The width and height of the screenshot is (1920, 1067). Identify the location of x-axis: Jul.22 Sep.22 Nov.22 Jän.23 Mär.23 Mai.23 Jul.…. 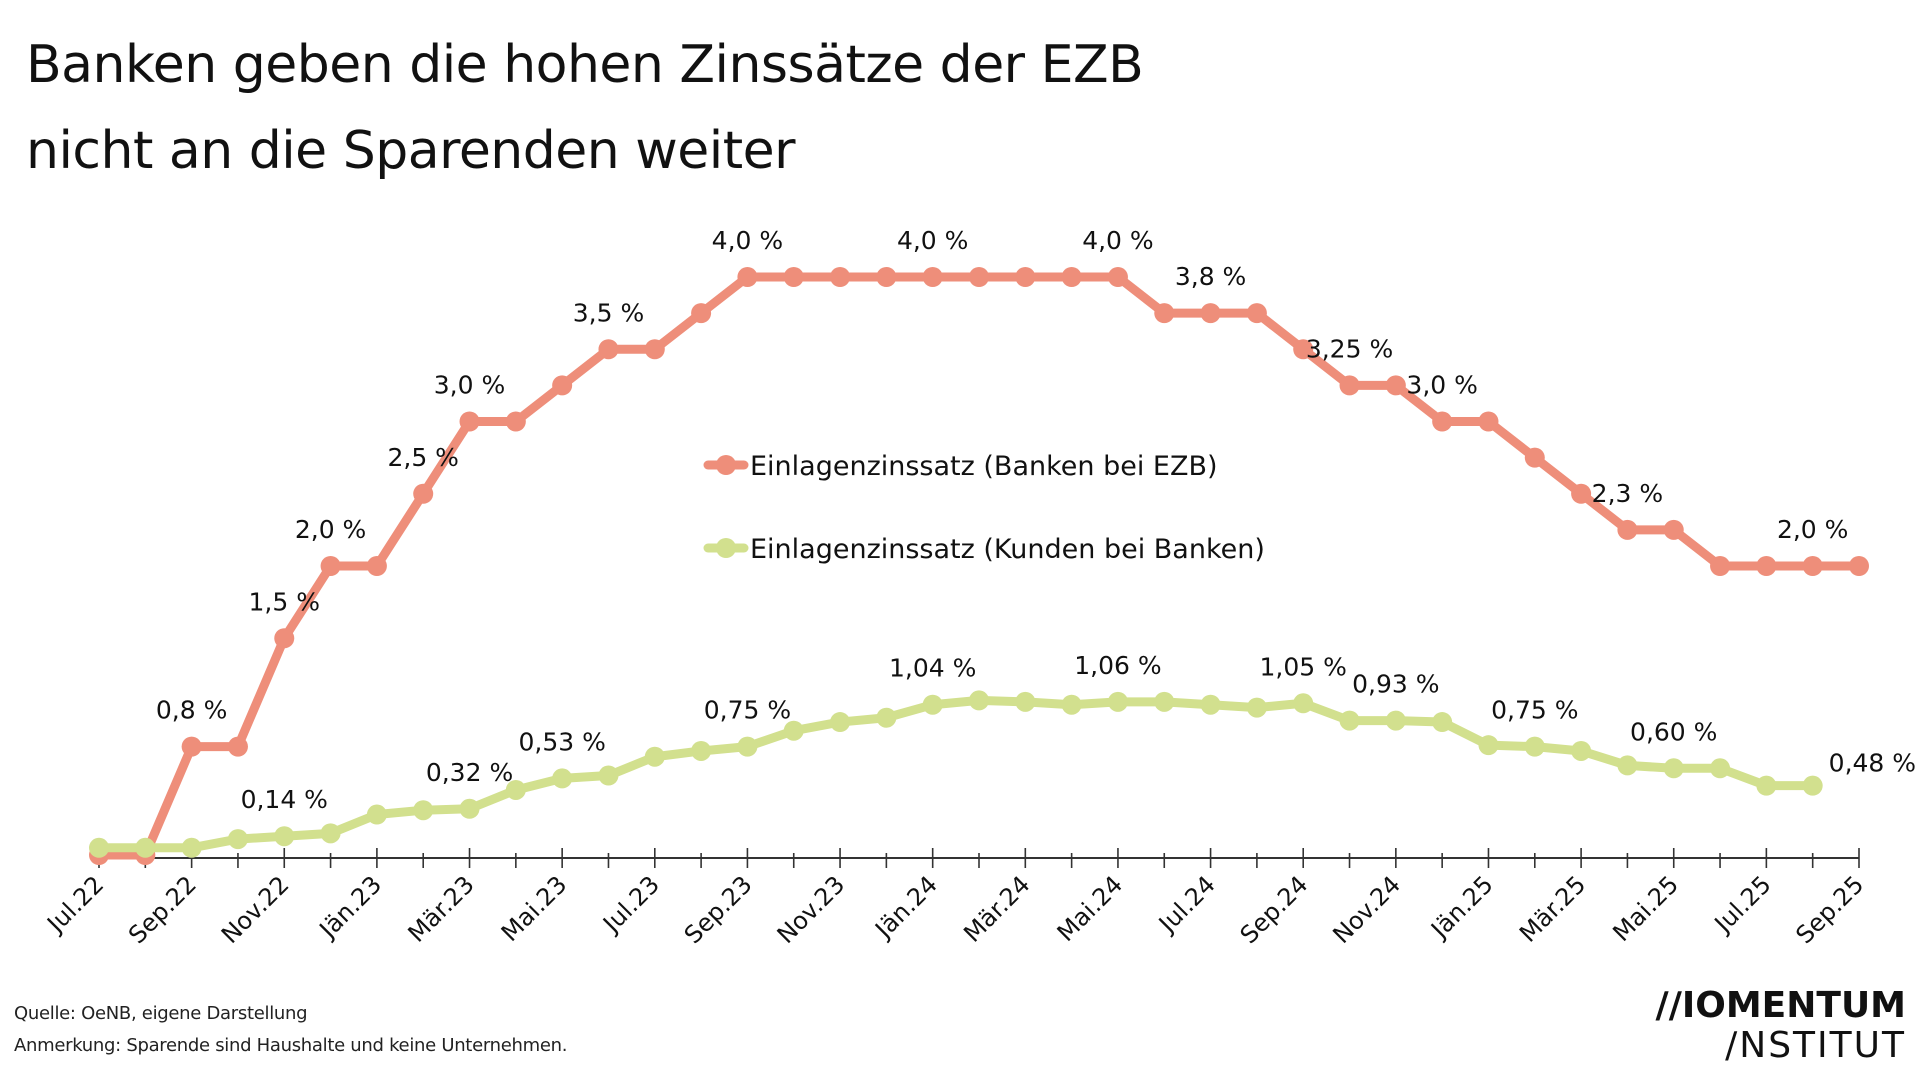
(955, 898).